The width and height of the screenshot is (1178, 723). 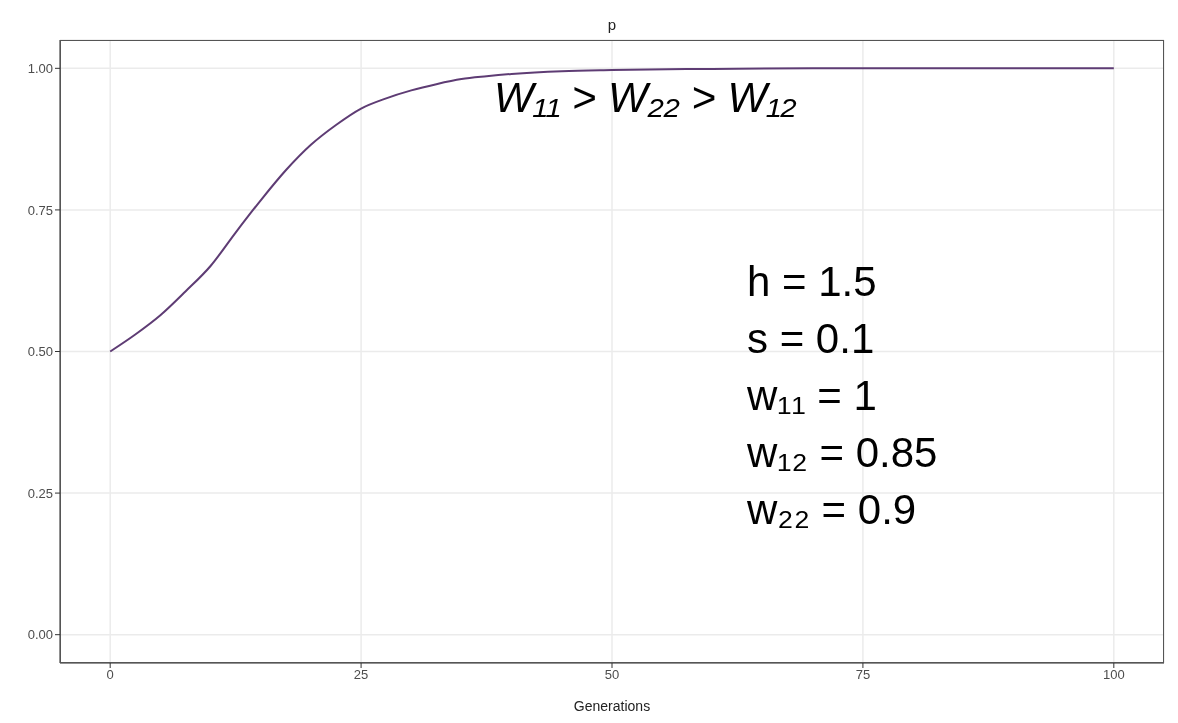 What do you see at coordinates (40, 635) in the screenshot?
I see `y-tick-label: 0.00` at bounding box center [40, 635].